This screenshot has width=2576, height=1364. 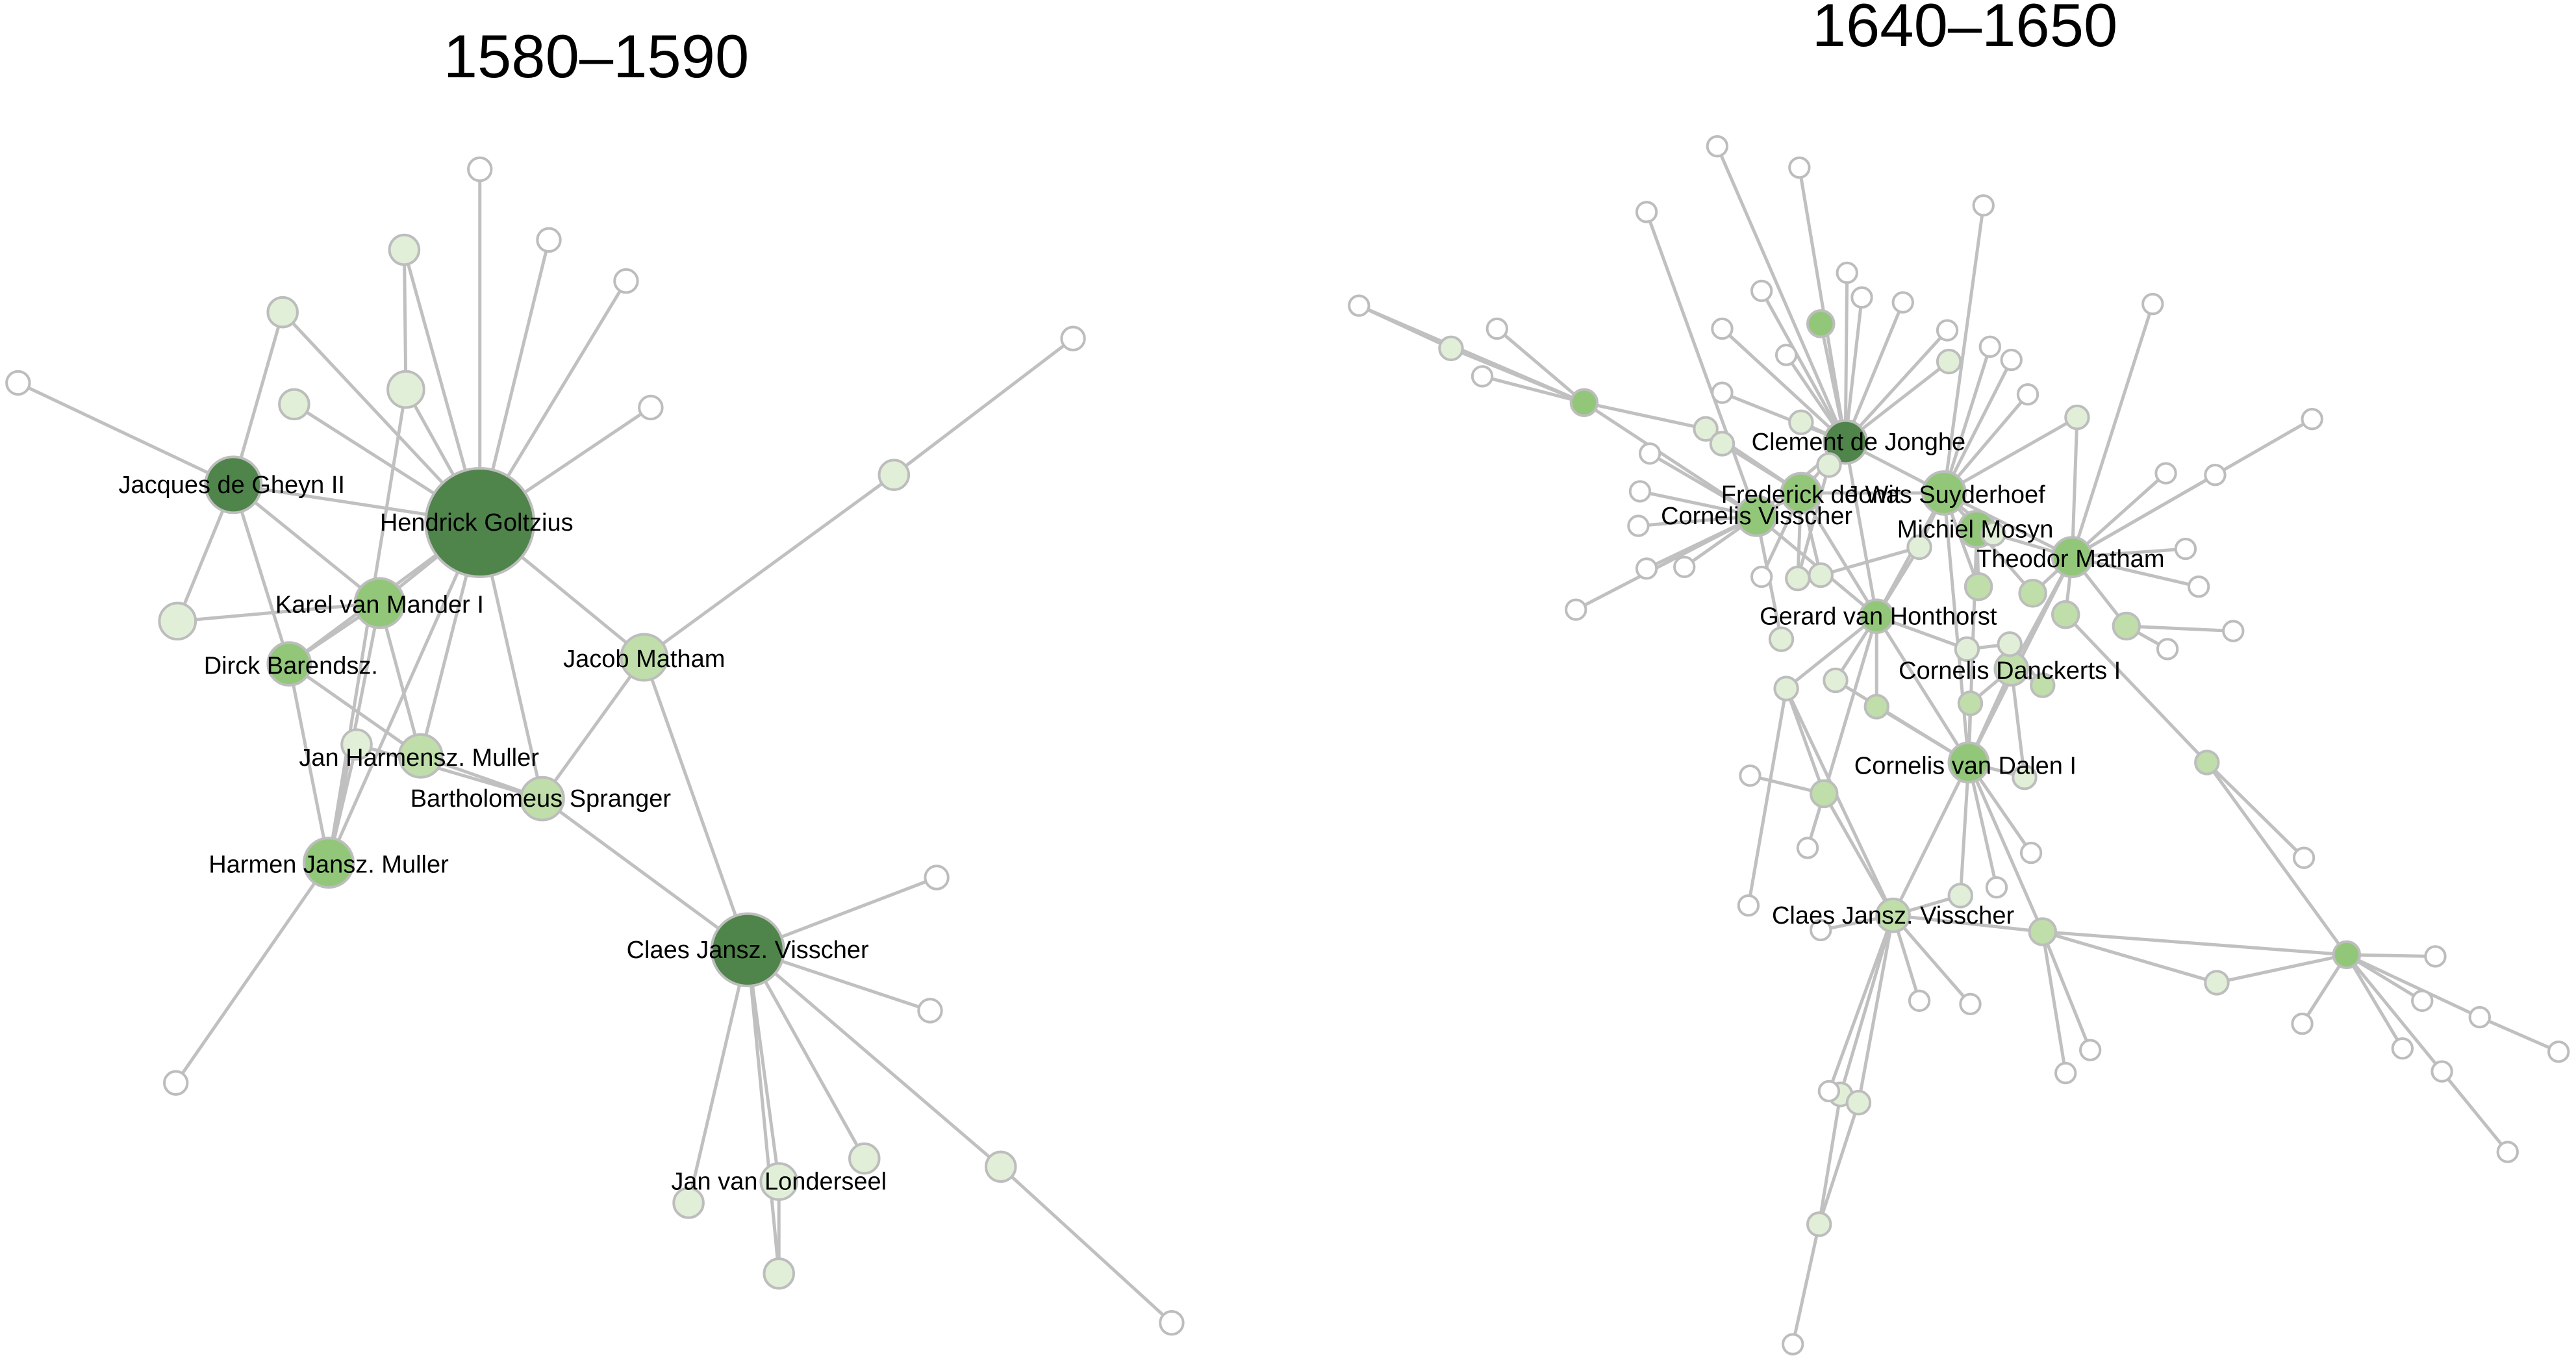 I want to click on edge-jsu-tma, so click(x=2008, y=525).